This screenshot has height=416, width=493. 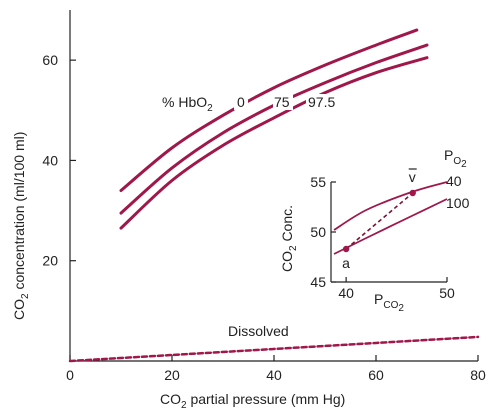 I want to click on main-x-tick-label: 60, so click(x=376, y=375).